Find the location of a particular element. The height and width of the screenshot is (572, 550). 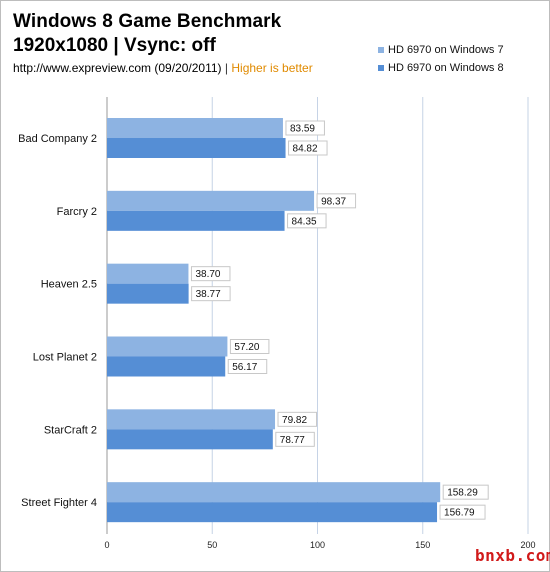

data-label-farcry-2-series-2: 84.35 is located at coordinates (304, 221).